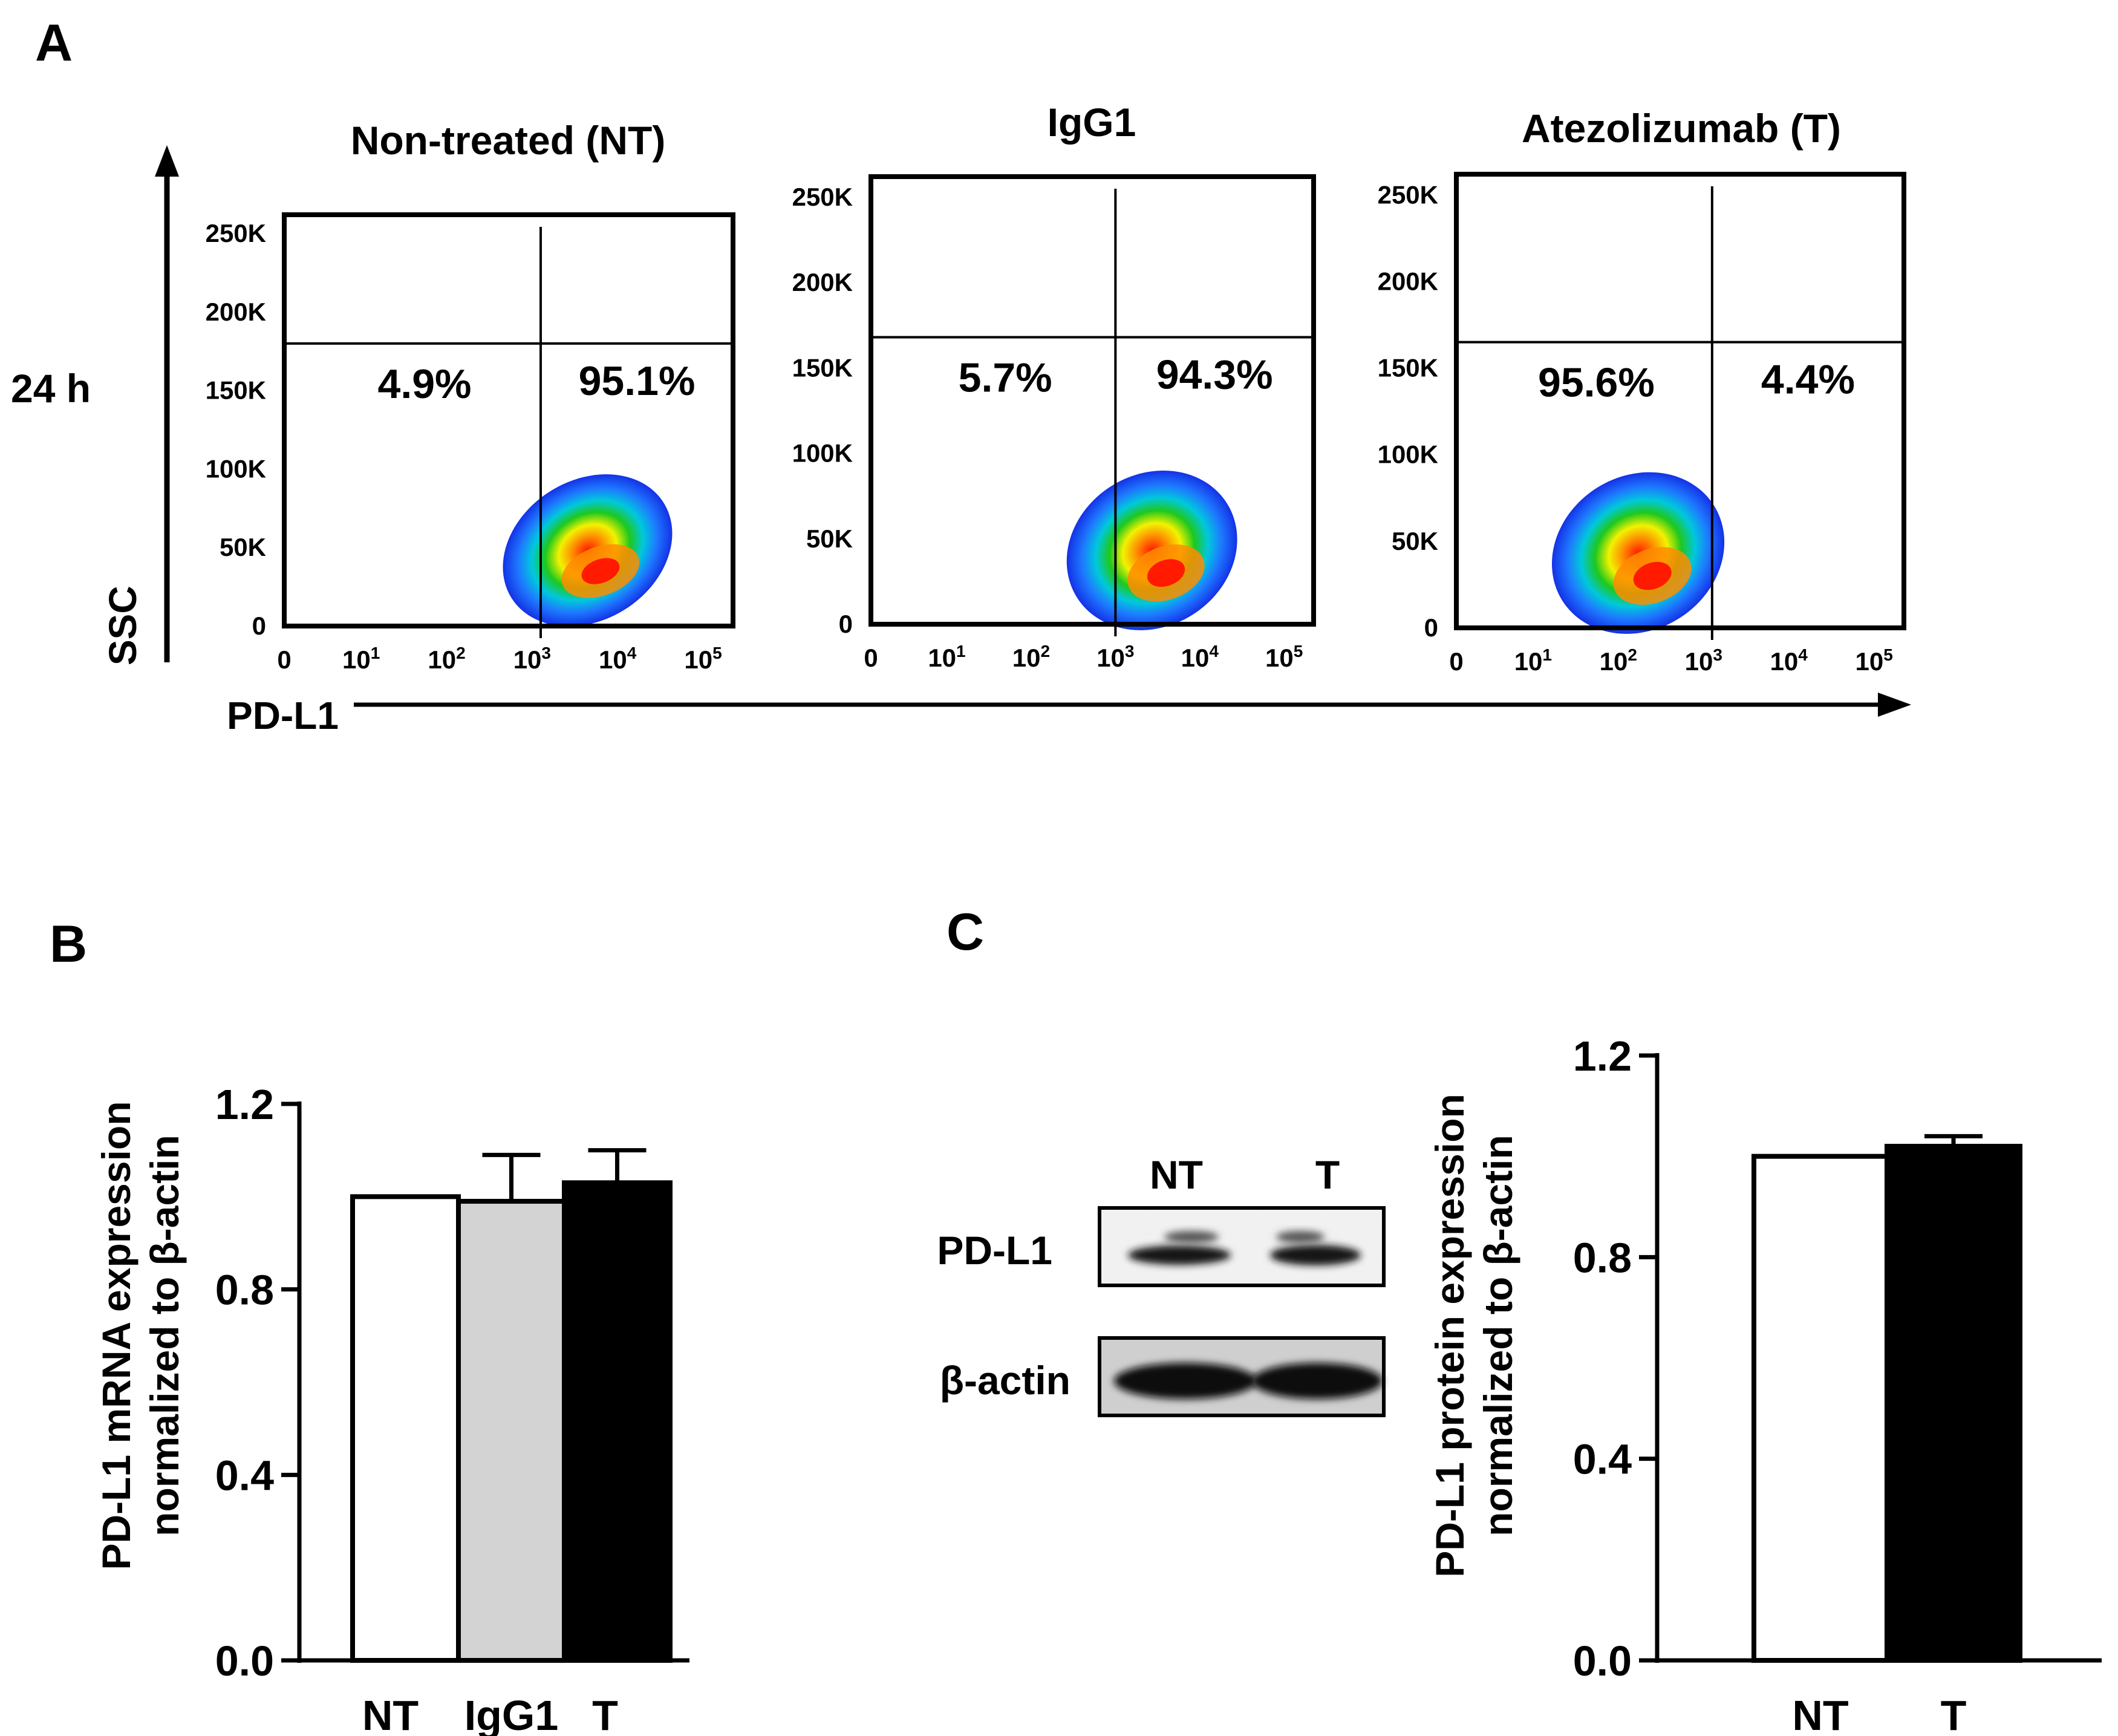 The height and width of the screenshot is (1736, 2118). I want to click on blot-lane-label-t: T, so click(1328, 1174).